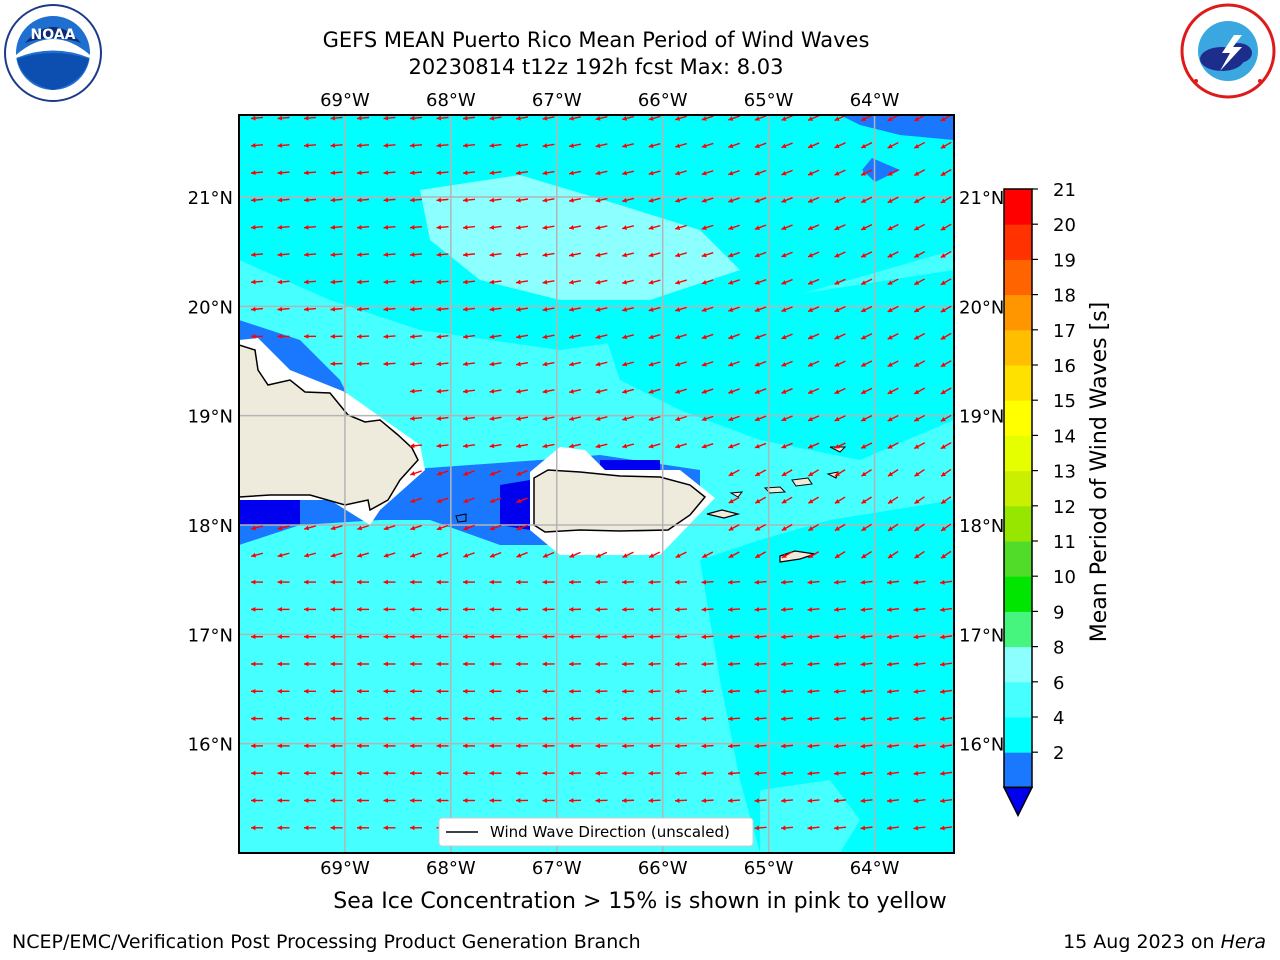 The width and height of the screenshot is (1280, 960). I want to click on lat-tick-label: 16°N, so click(981, 745).